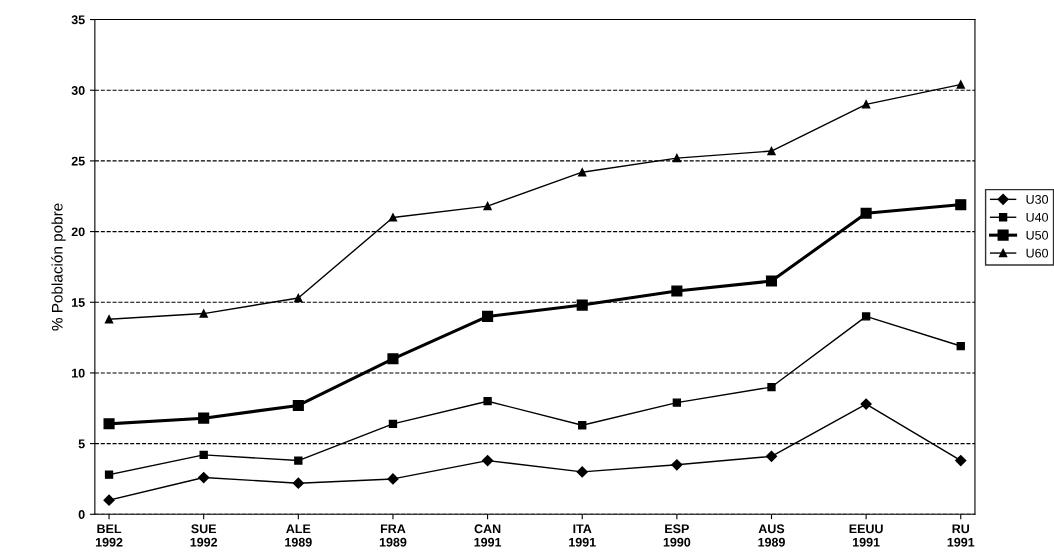 The height and width of the screenshot is (559, 1054). I want to click on legend-label: U30, so click(1037, 199).